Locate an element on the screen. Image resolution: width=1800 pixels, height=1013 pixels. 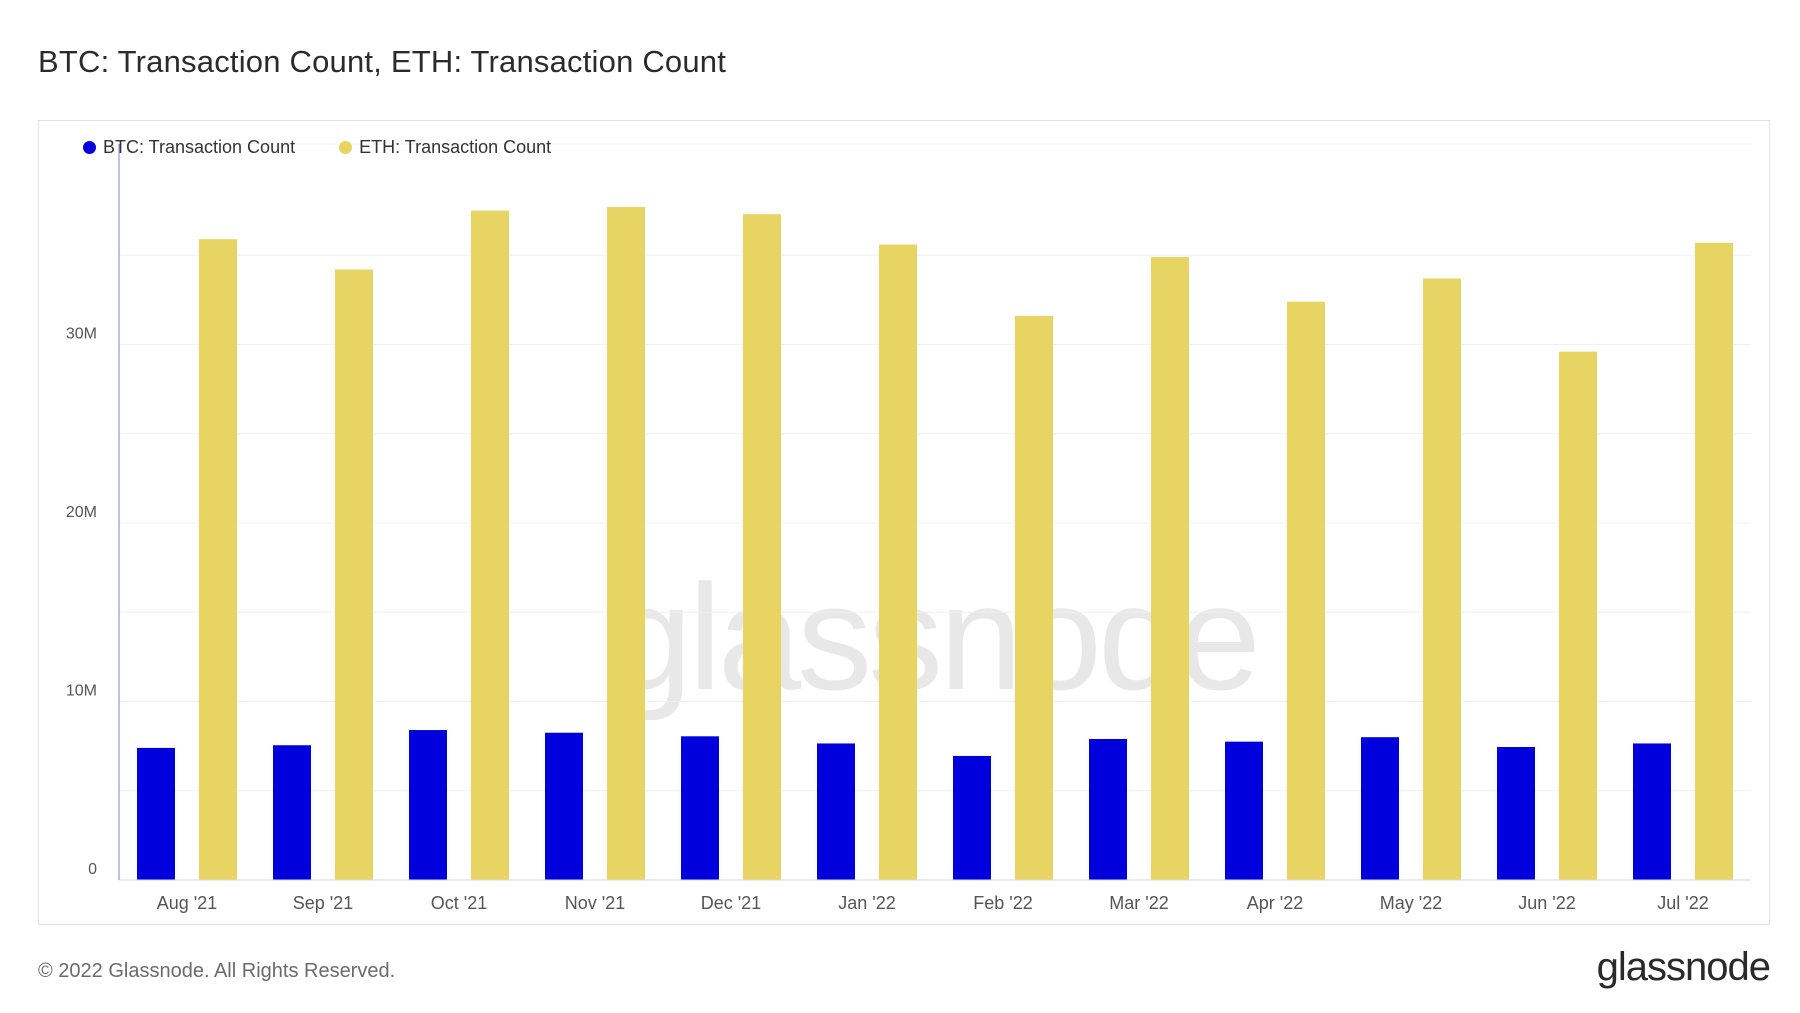
x-tick-label: May '22 is located at coordinates (1411, 903).